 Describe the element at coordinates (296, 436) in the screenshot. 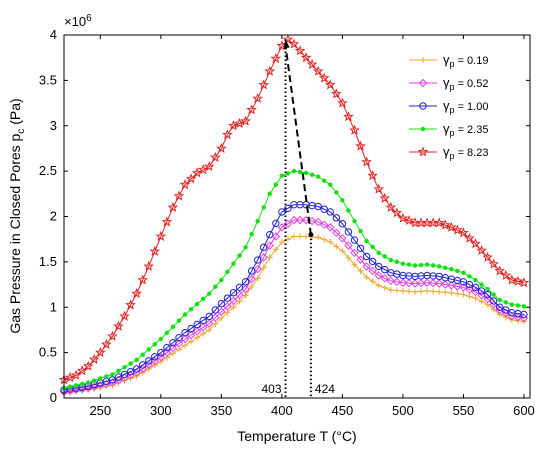

I see `x-axis-label: Temperature T (°C)` at that location.